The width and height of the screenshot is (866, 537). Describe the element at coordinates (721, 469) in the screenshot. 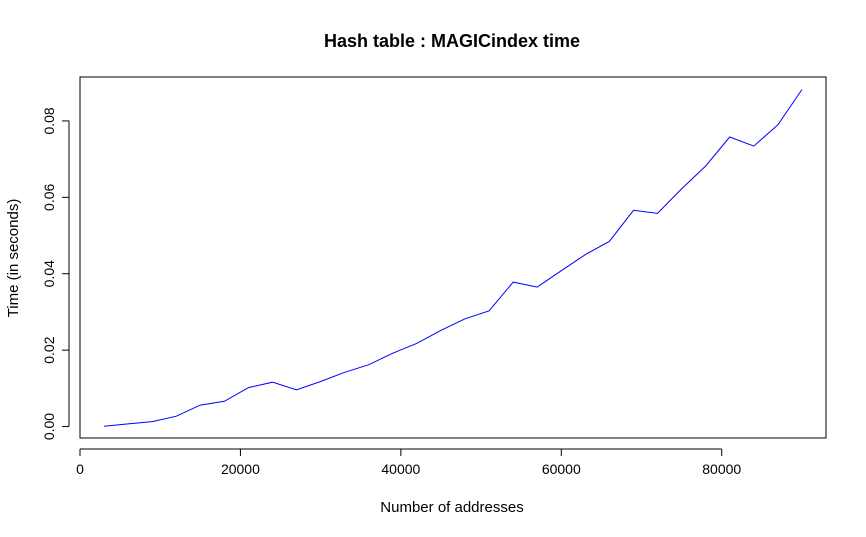

I see `x-tick-label: 80000` at that location.